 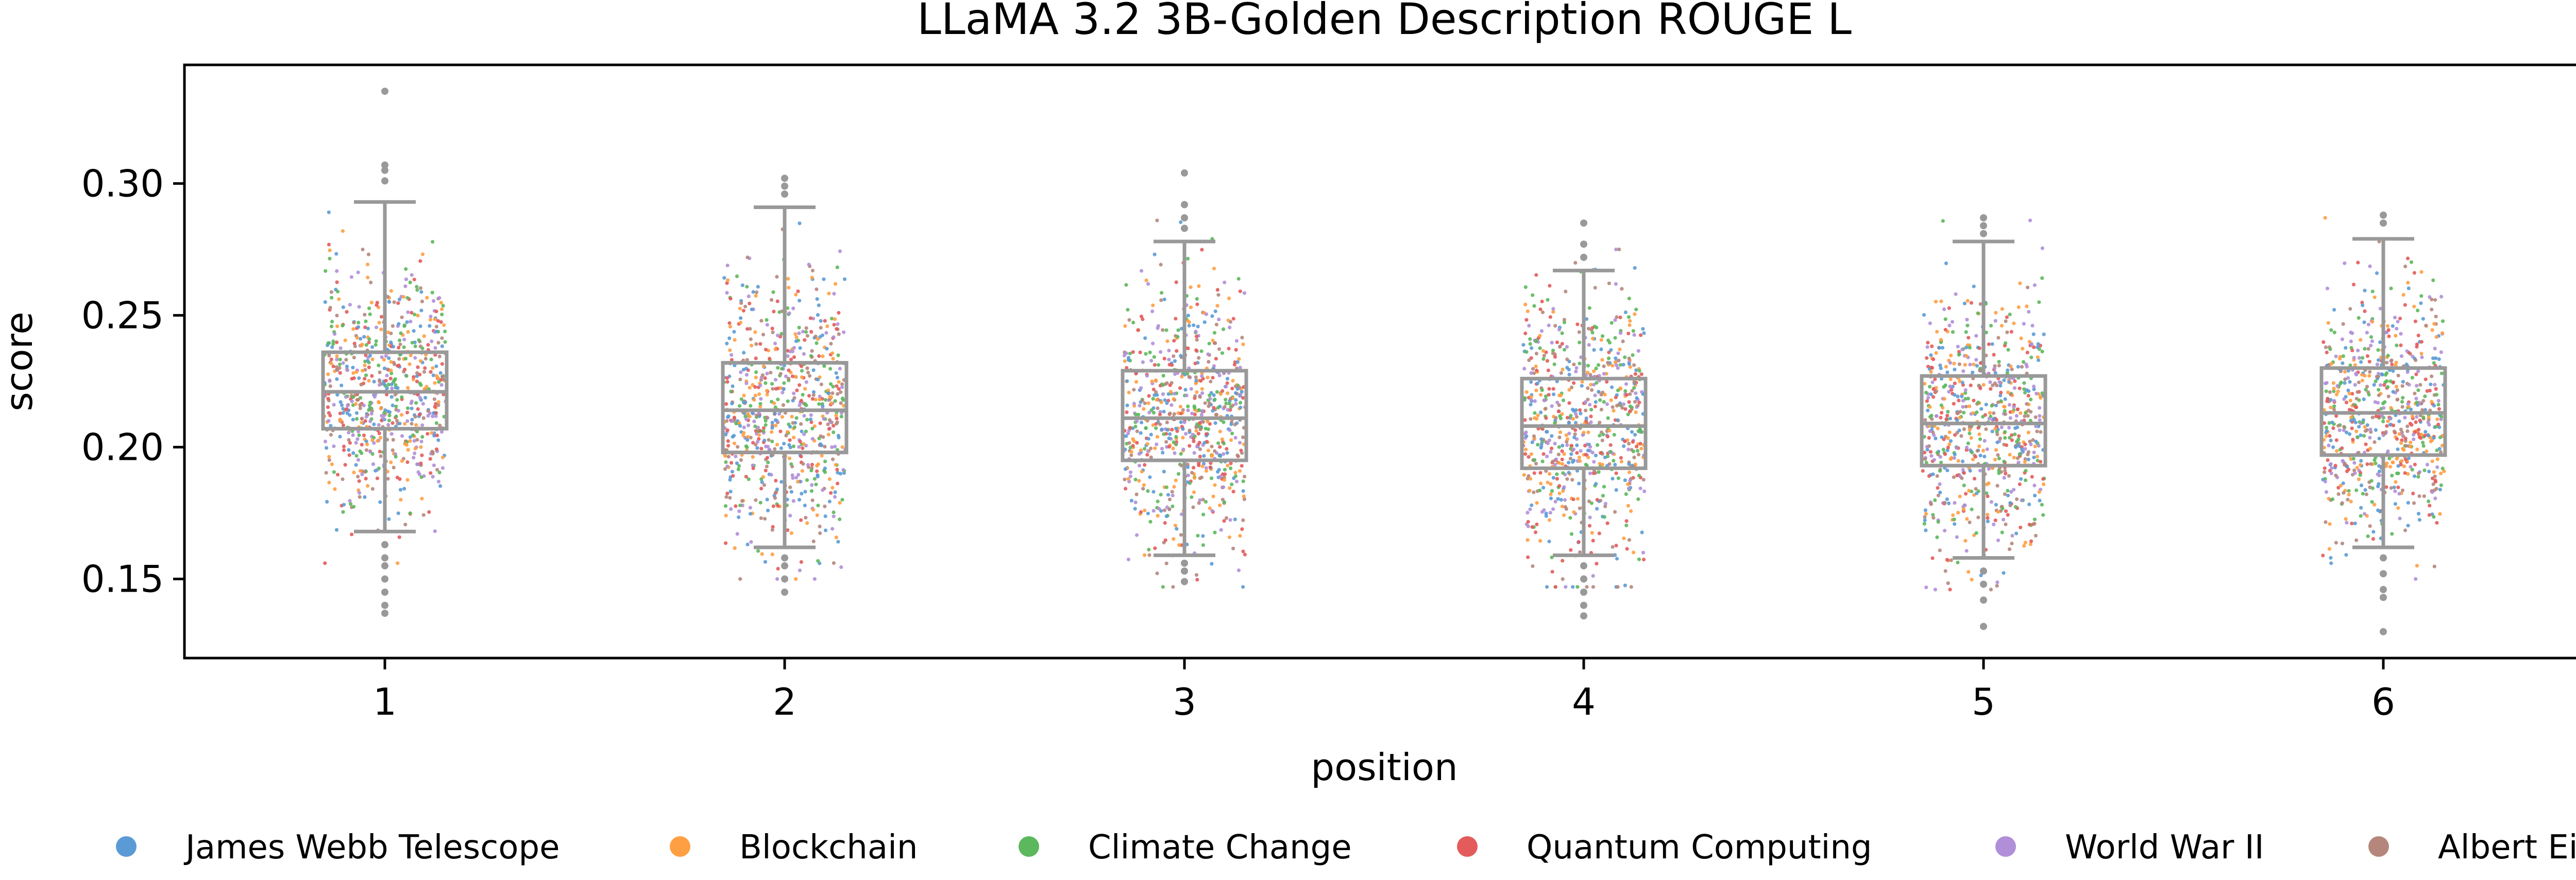 What do you see at coordinates (1185, 702) in the screenshot?
I see `x-tick-label: 3` at bounding box center [1185, 702].